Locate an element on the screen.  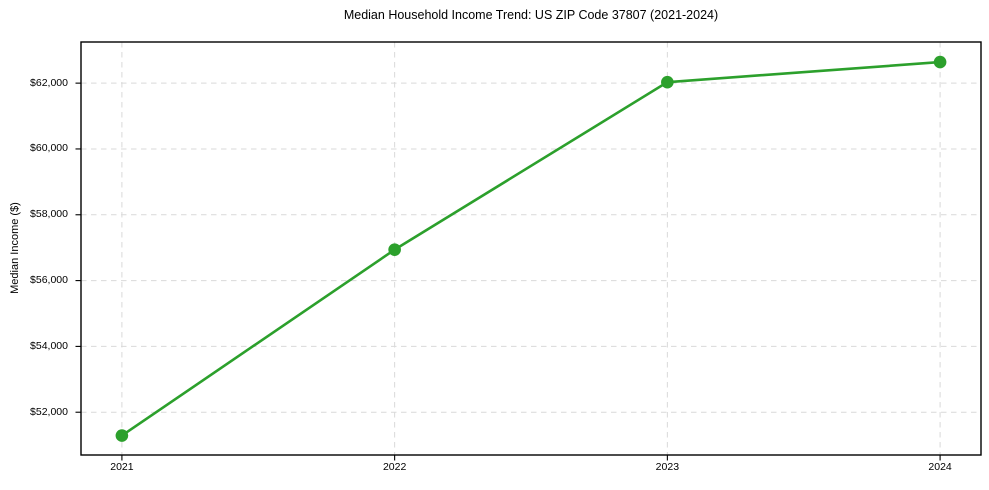
x-tick-label: 2022 is located at coordinates (394, 467).